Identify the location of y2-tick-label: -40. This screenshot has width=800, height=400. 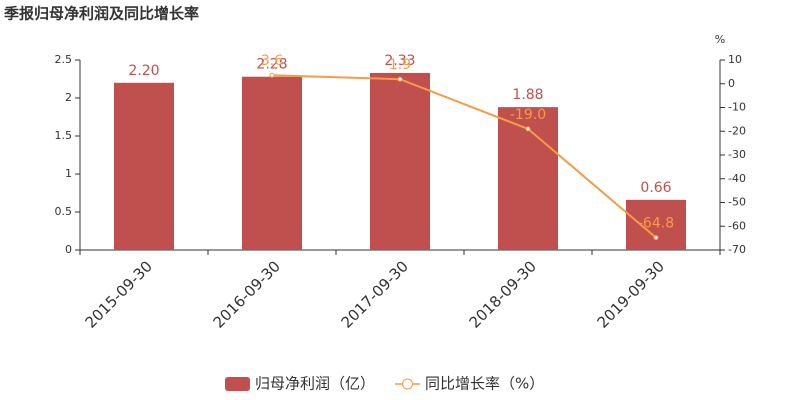
(737, 178).